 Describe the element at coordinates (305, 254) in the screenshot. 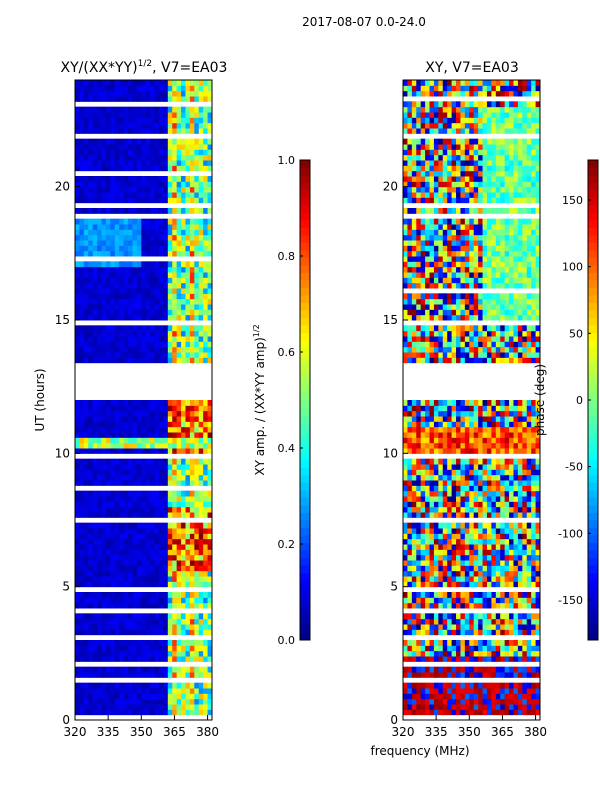

I see `left-colorbar-step` at that location.